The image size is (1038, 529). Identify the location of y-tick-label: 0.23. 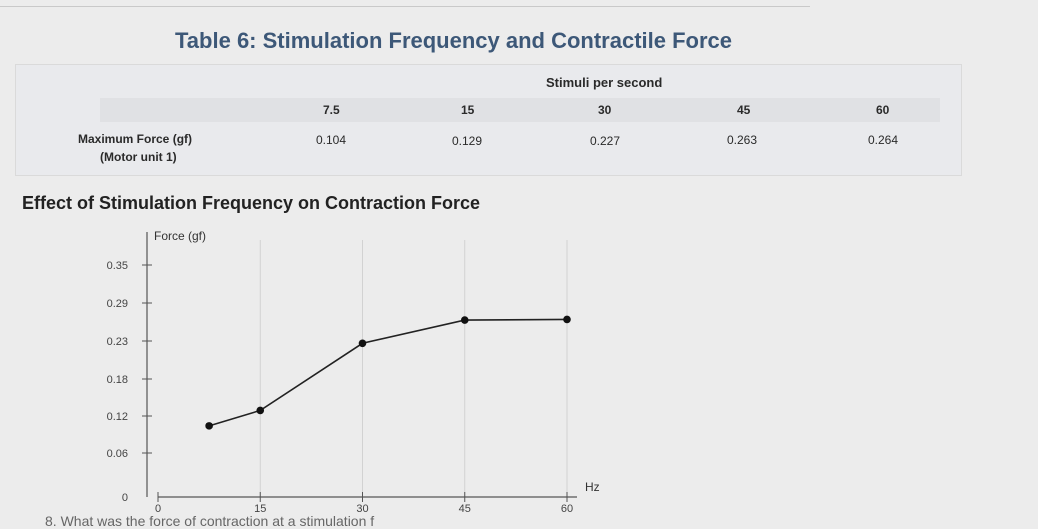
(117, 342).